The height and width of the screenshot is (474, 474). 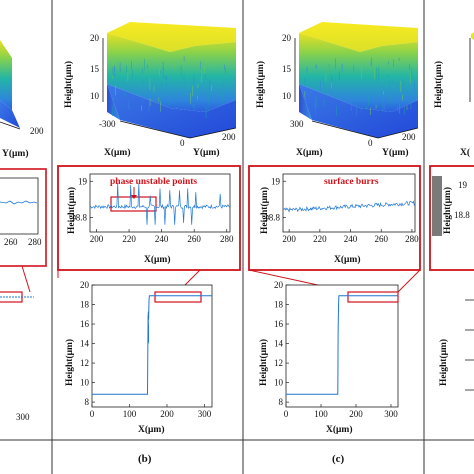 What do you see at coordinates (395, 152) in the screenshot?
I see `c-surface-ylabel: Y(μm)` at bounding box center [395, 152].